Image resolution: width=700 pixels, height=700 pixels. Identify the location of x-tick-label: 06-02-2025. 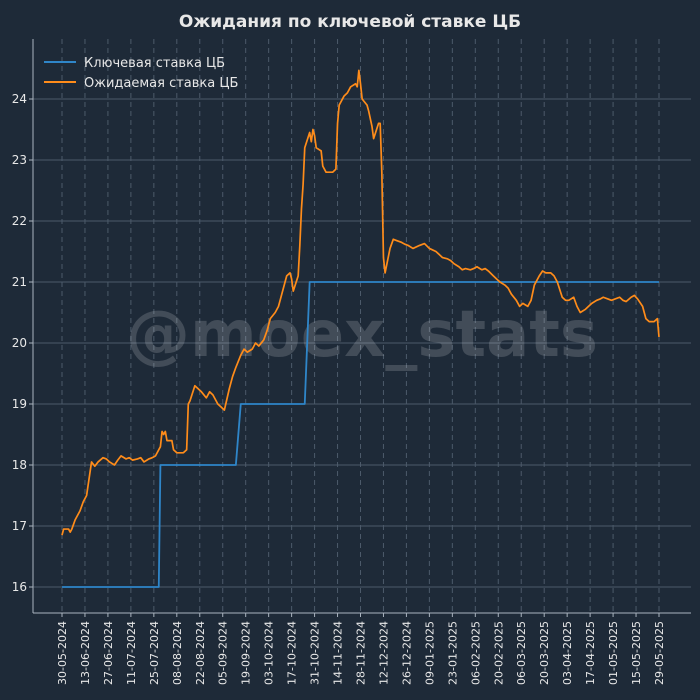
(475, 653).